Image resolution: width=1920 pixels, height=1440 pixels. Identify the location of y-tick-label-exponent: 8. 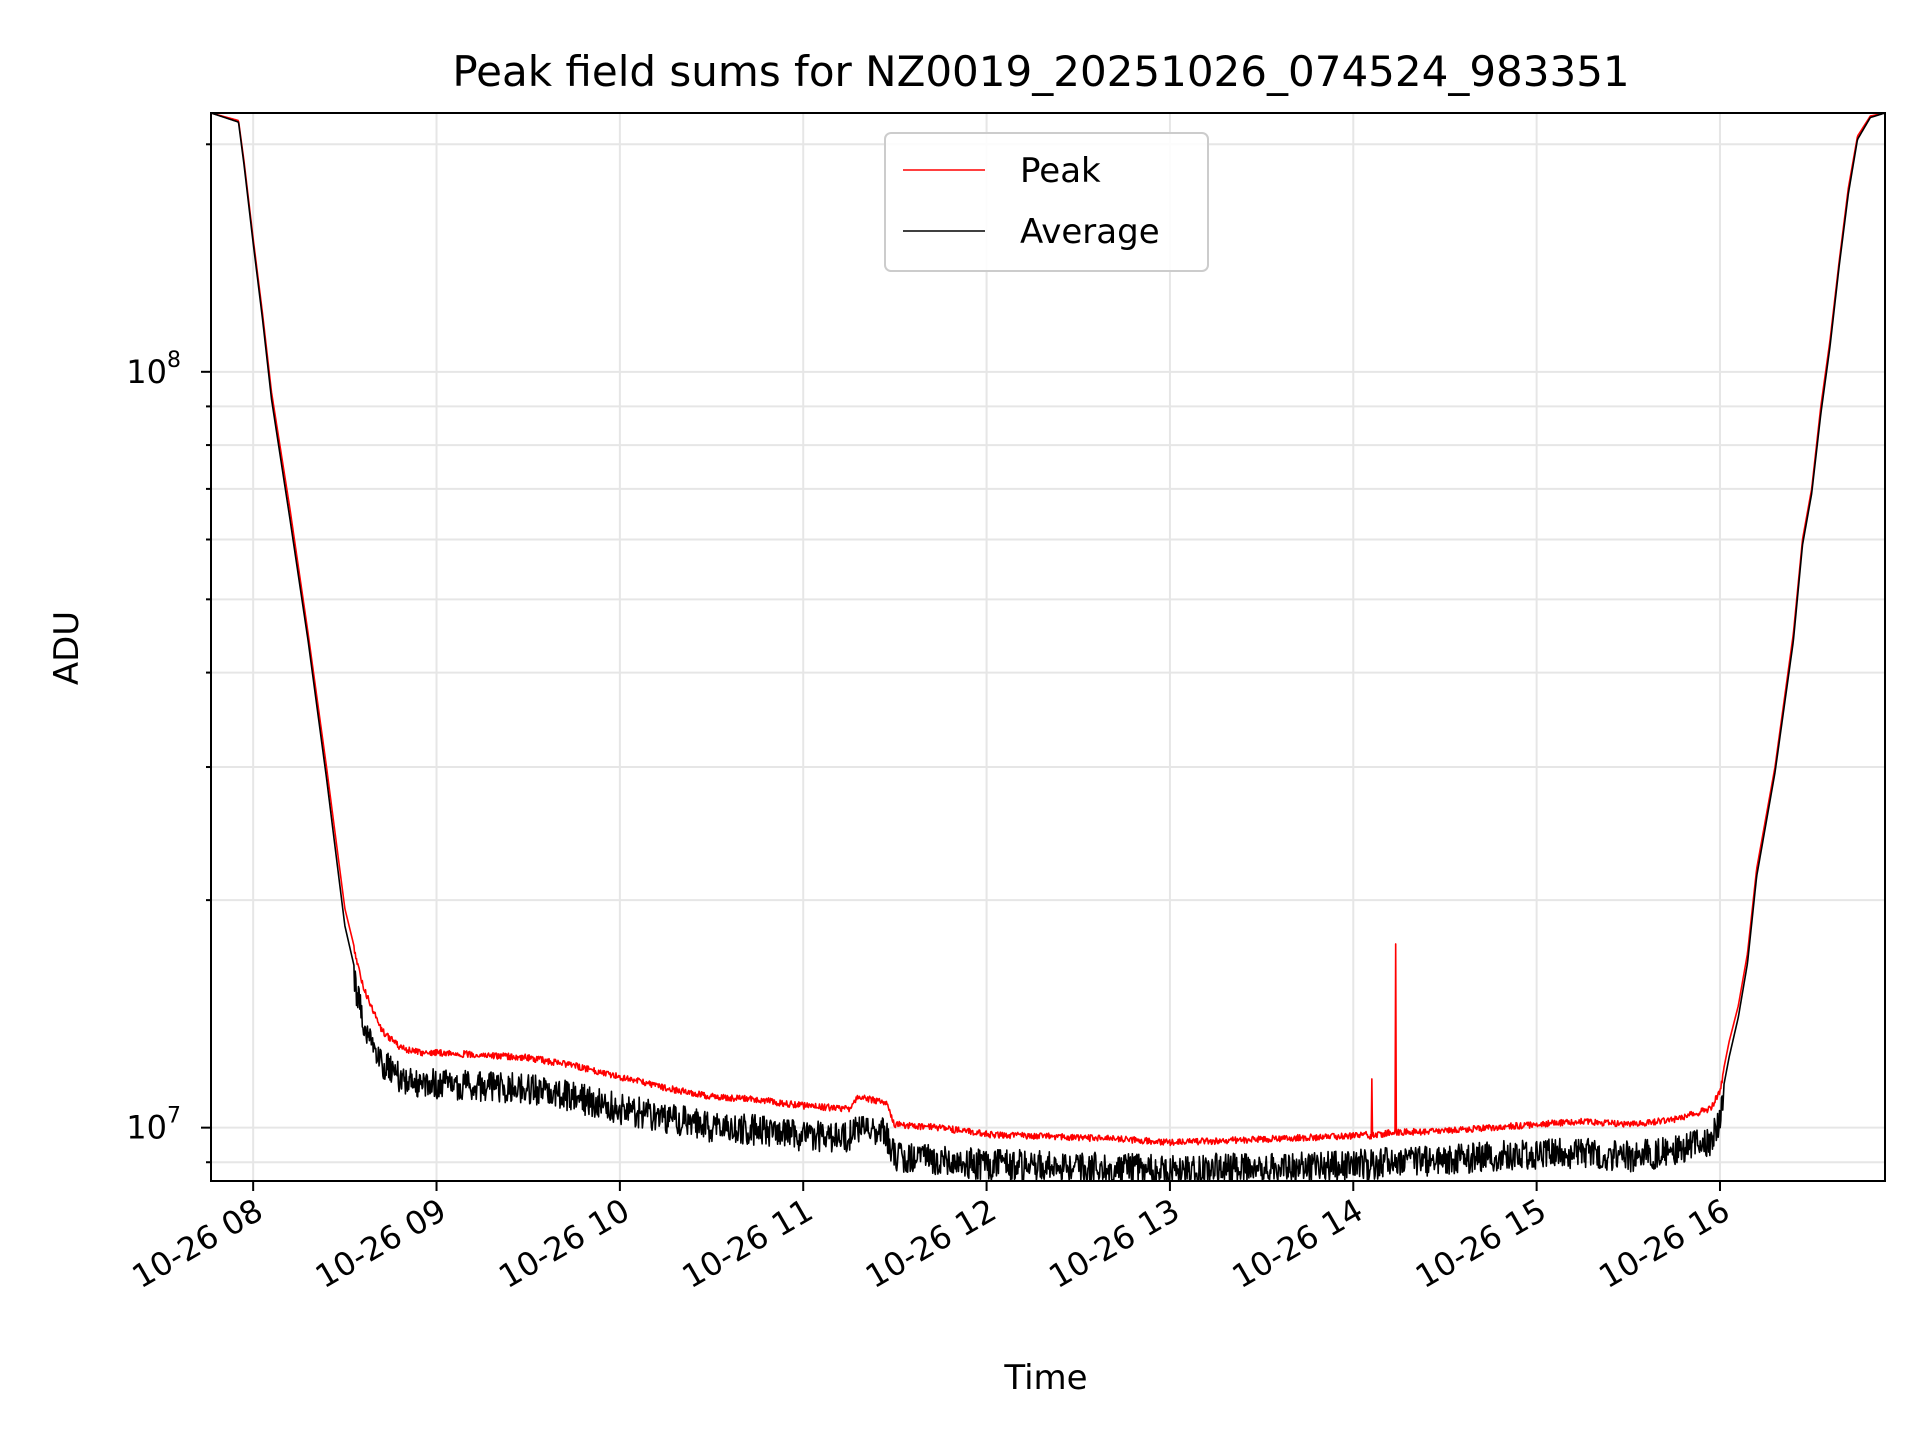
(174, 360).